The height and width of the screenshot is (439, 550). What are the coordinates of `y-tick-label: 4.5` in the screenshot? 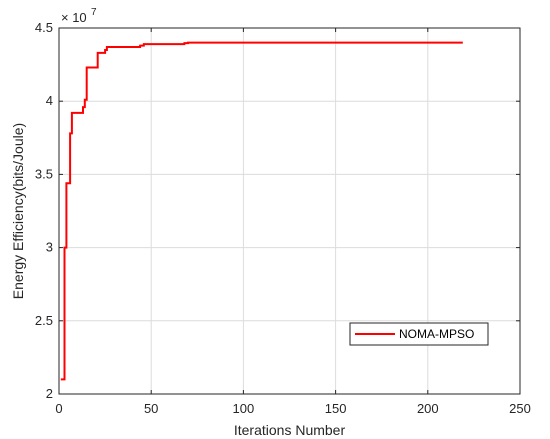 It's located at (44, 27).